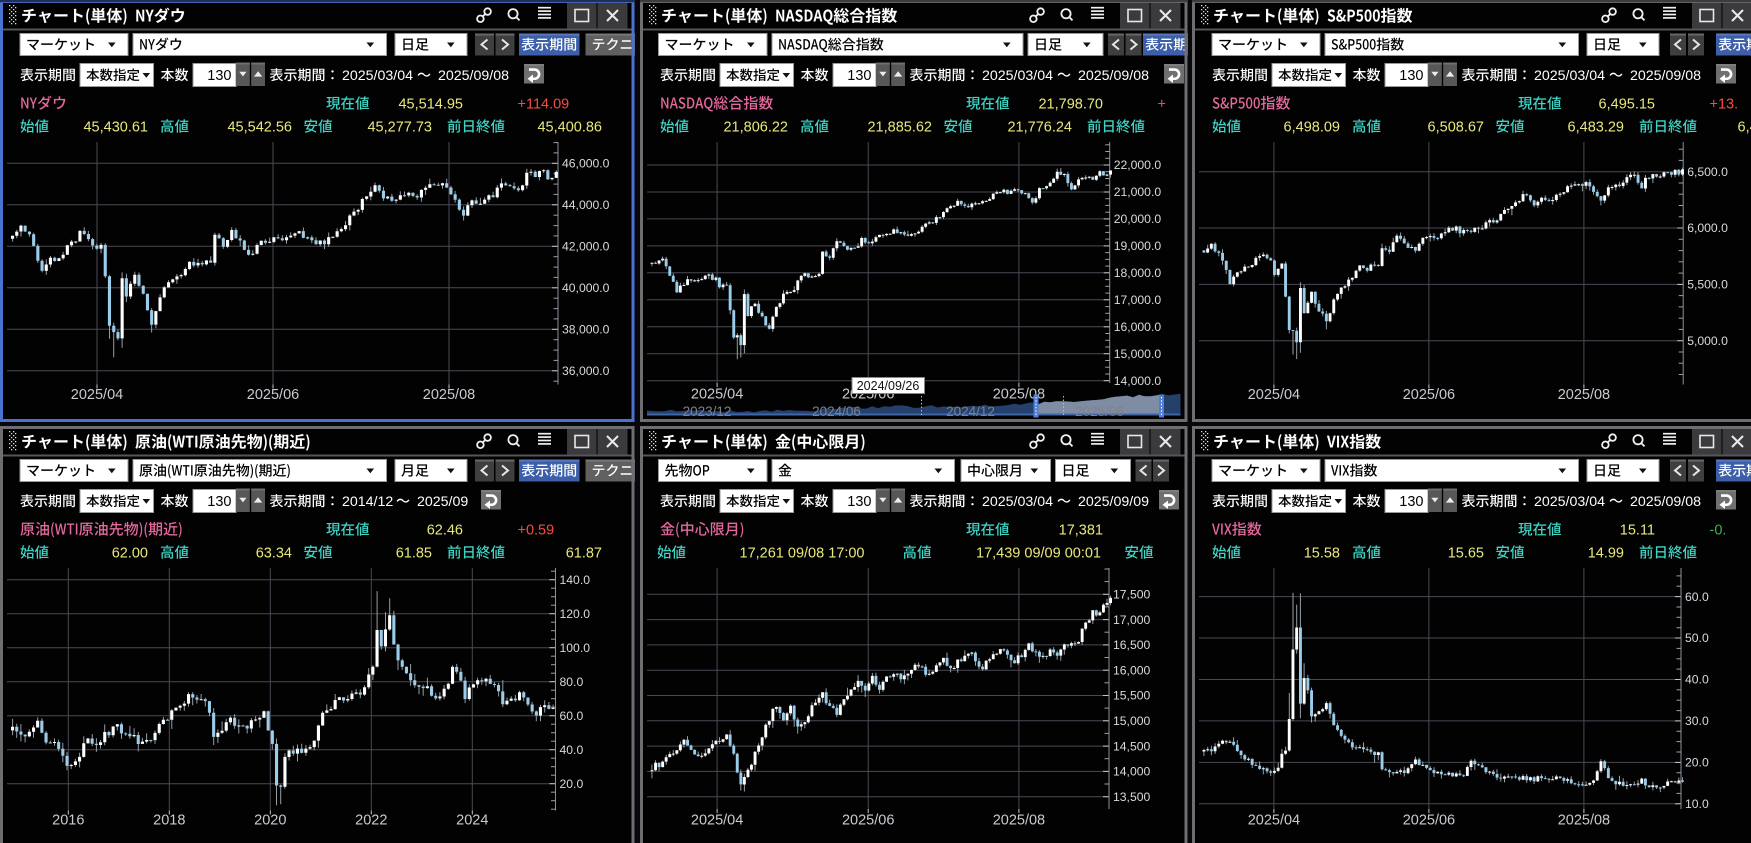 This screenshot has height=843, width=1751. What do you see at coordinates (169, 821) in the screenshot?
I see `svg-text: 2018` at bounding box center [169, 821].